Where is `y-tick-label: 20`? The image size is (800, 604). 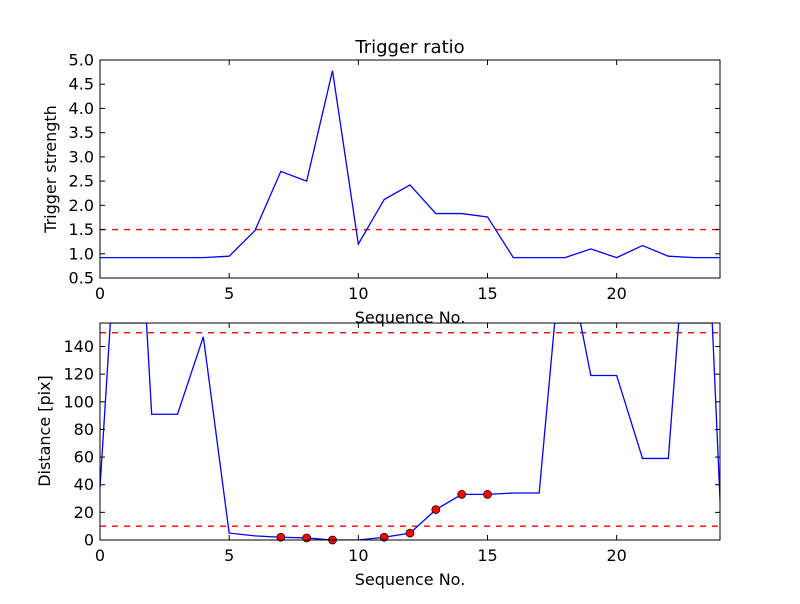 y-tick-label: 20 is located at coordinates (84, 512).